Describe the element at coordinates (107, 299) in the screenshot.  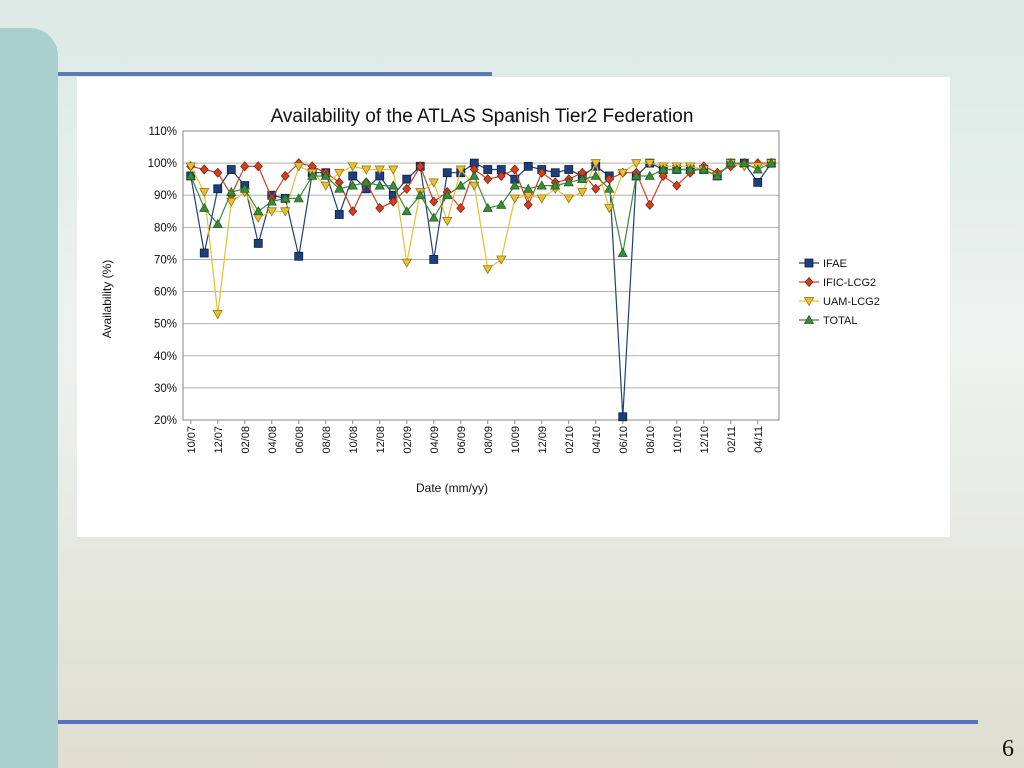
I see `y-axis-label: Availability (%)` at that location.